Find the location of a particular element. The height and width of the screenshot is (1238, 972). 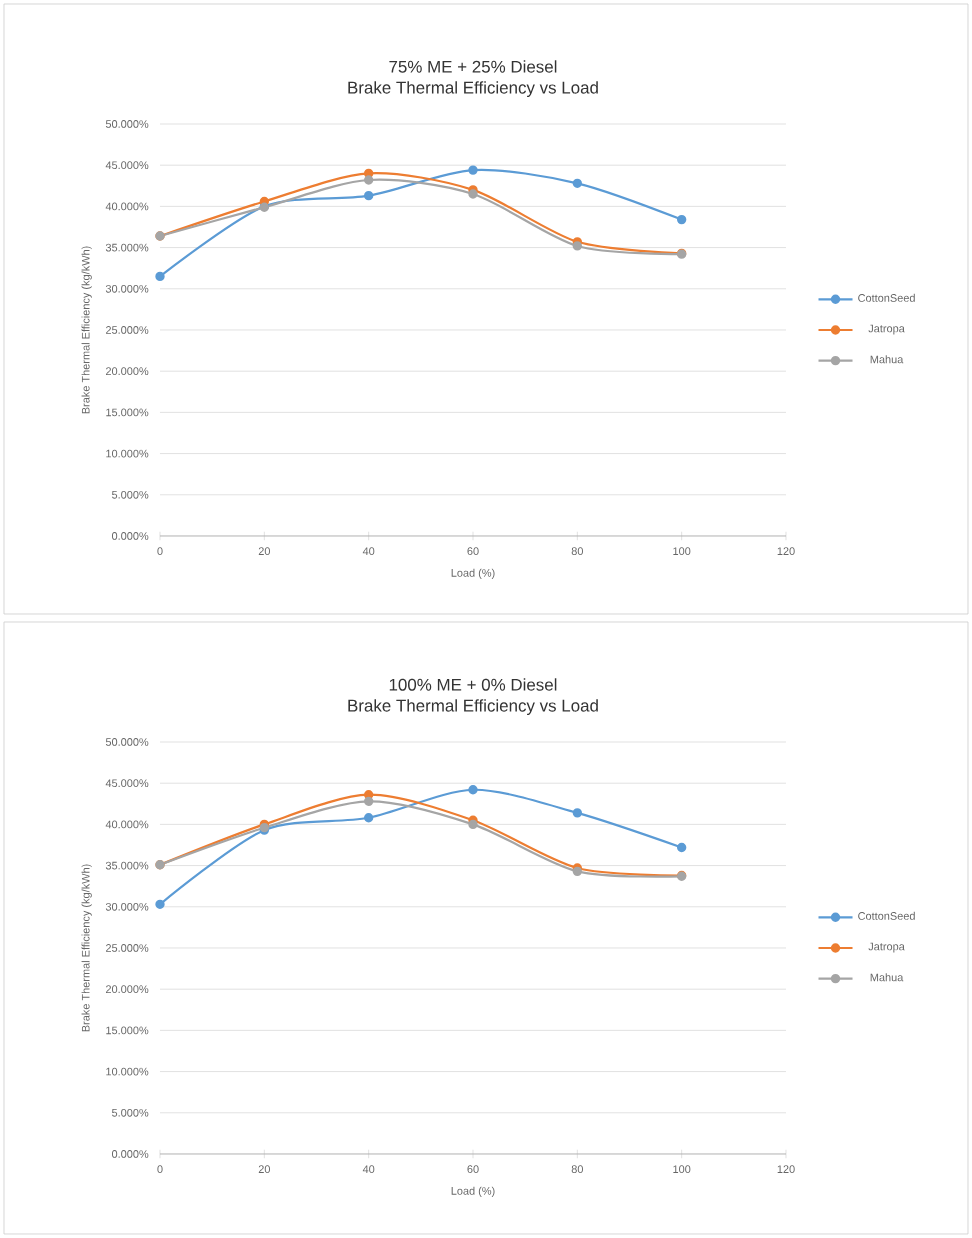

chart-title: 75% ME + 25% Diesel is located at coordinates (473, 66).